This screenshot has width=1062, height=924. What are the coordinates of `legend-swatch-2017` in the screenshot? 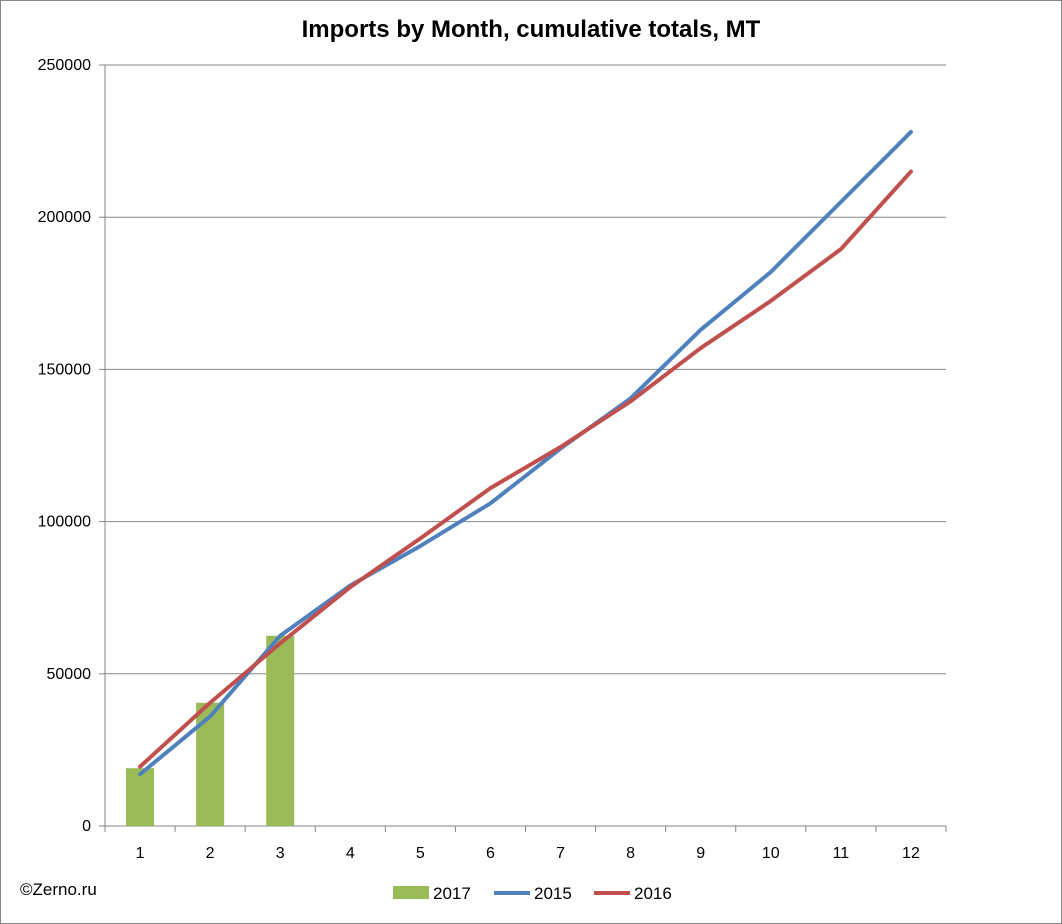 It's located at (411, 892).